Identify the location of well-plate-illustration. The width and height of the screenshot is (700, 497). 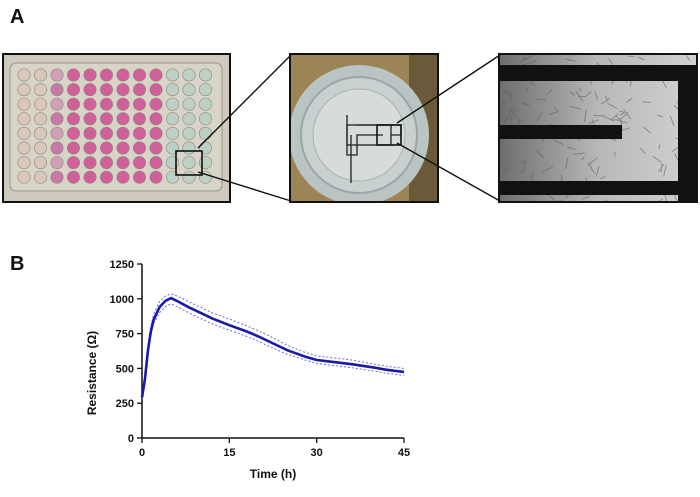
(116, 128).